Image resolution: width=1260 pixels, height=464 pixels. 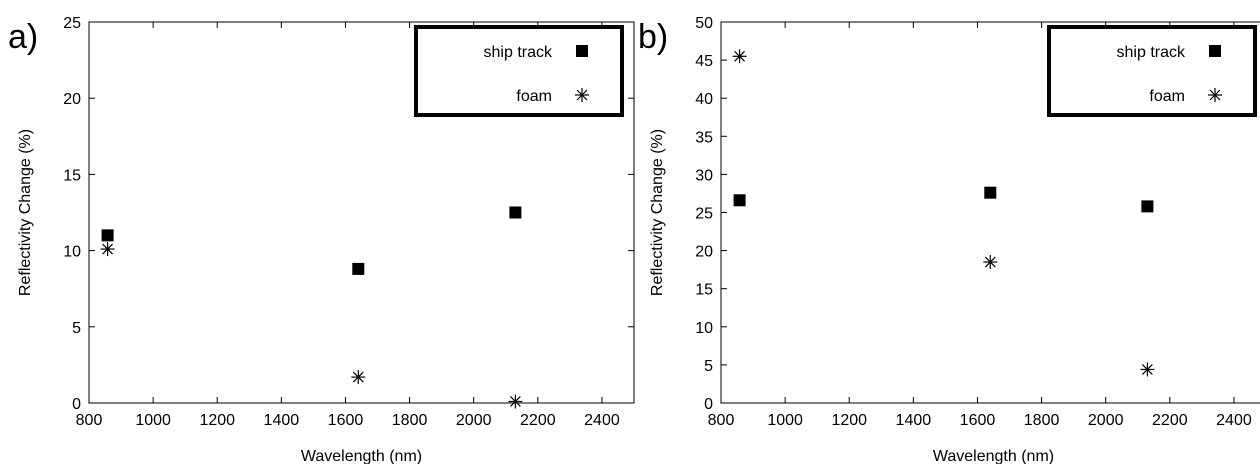 I want to click on y-tick-label: 30, so click(x=704, y=175).